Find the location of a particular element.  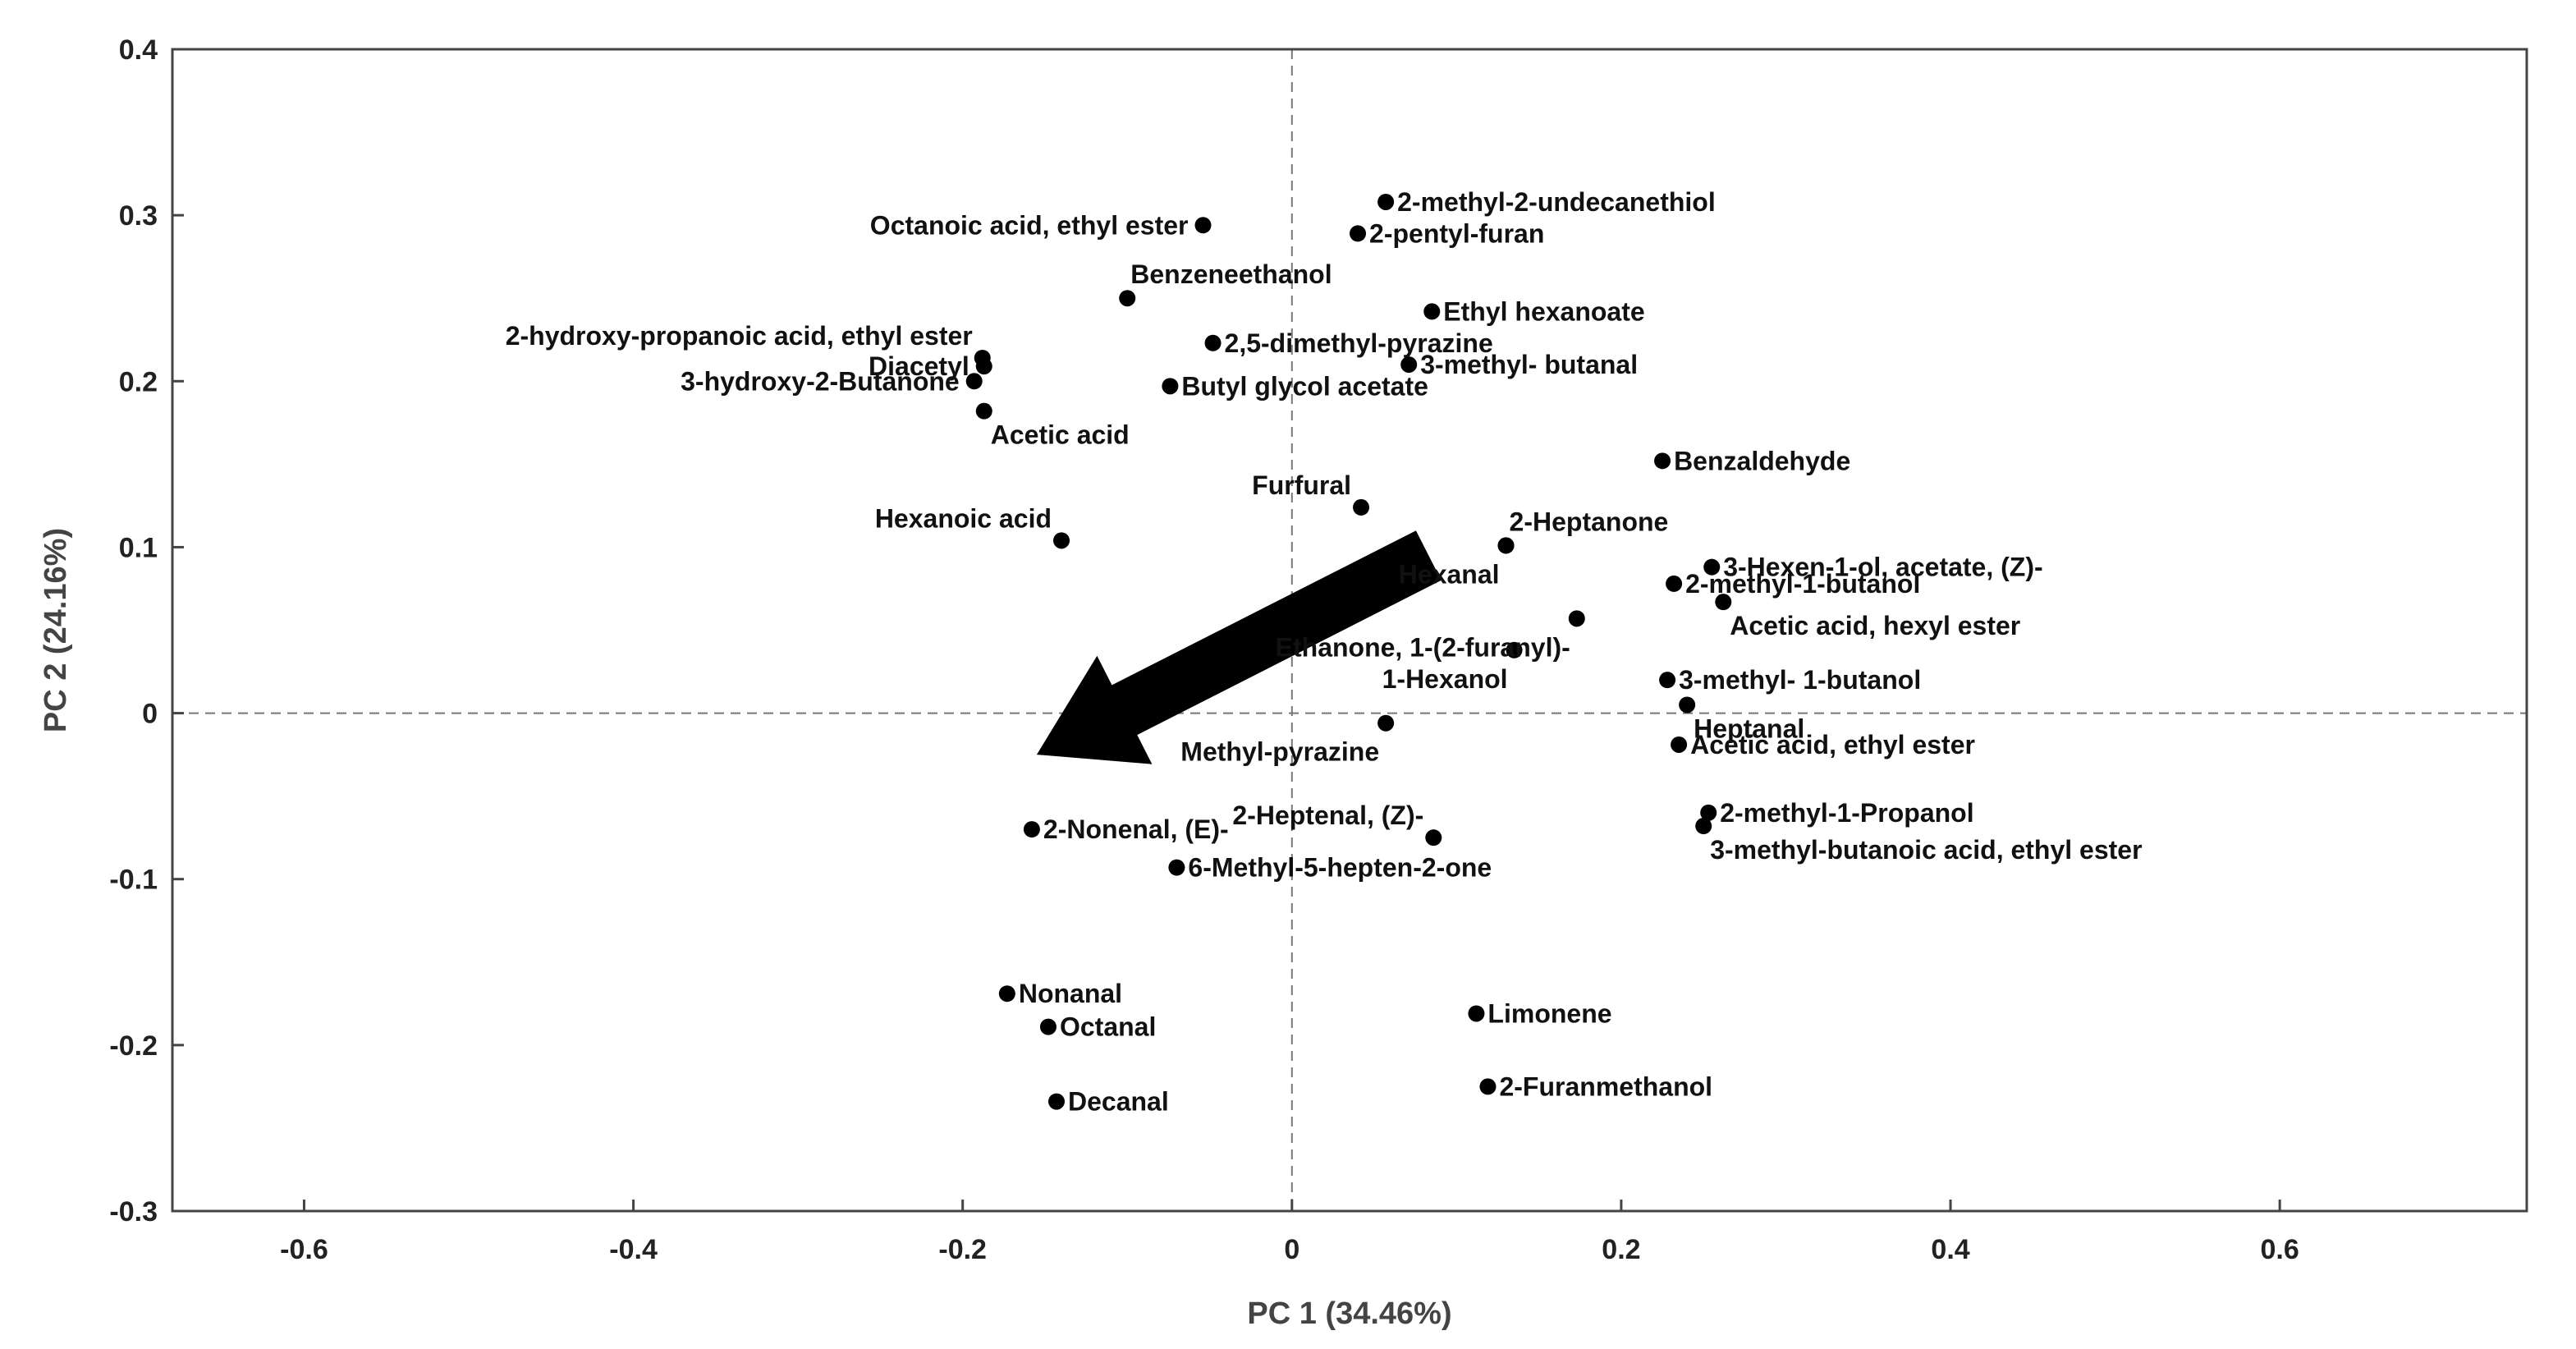

point-label: Octanal is located at coordinates (1108, 1027).